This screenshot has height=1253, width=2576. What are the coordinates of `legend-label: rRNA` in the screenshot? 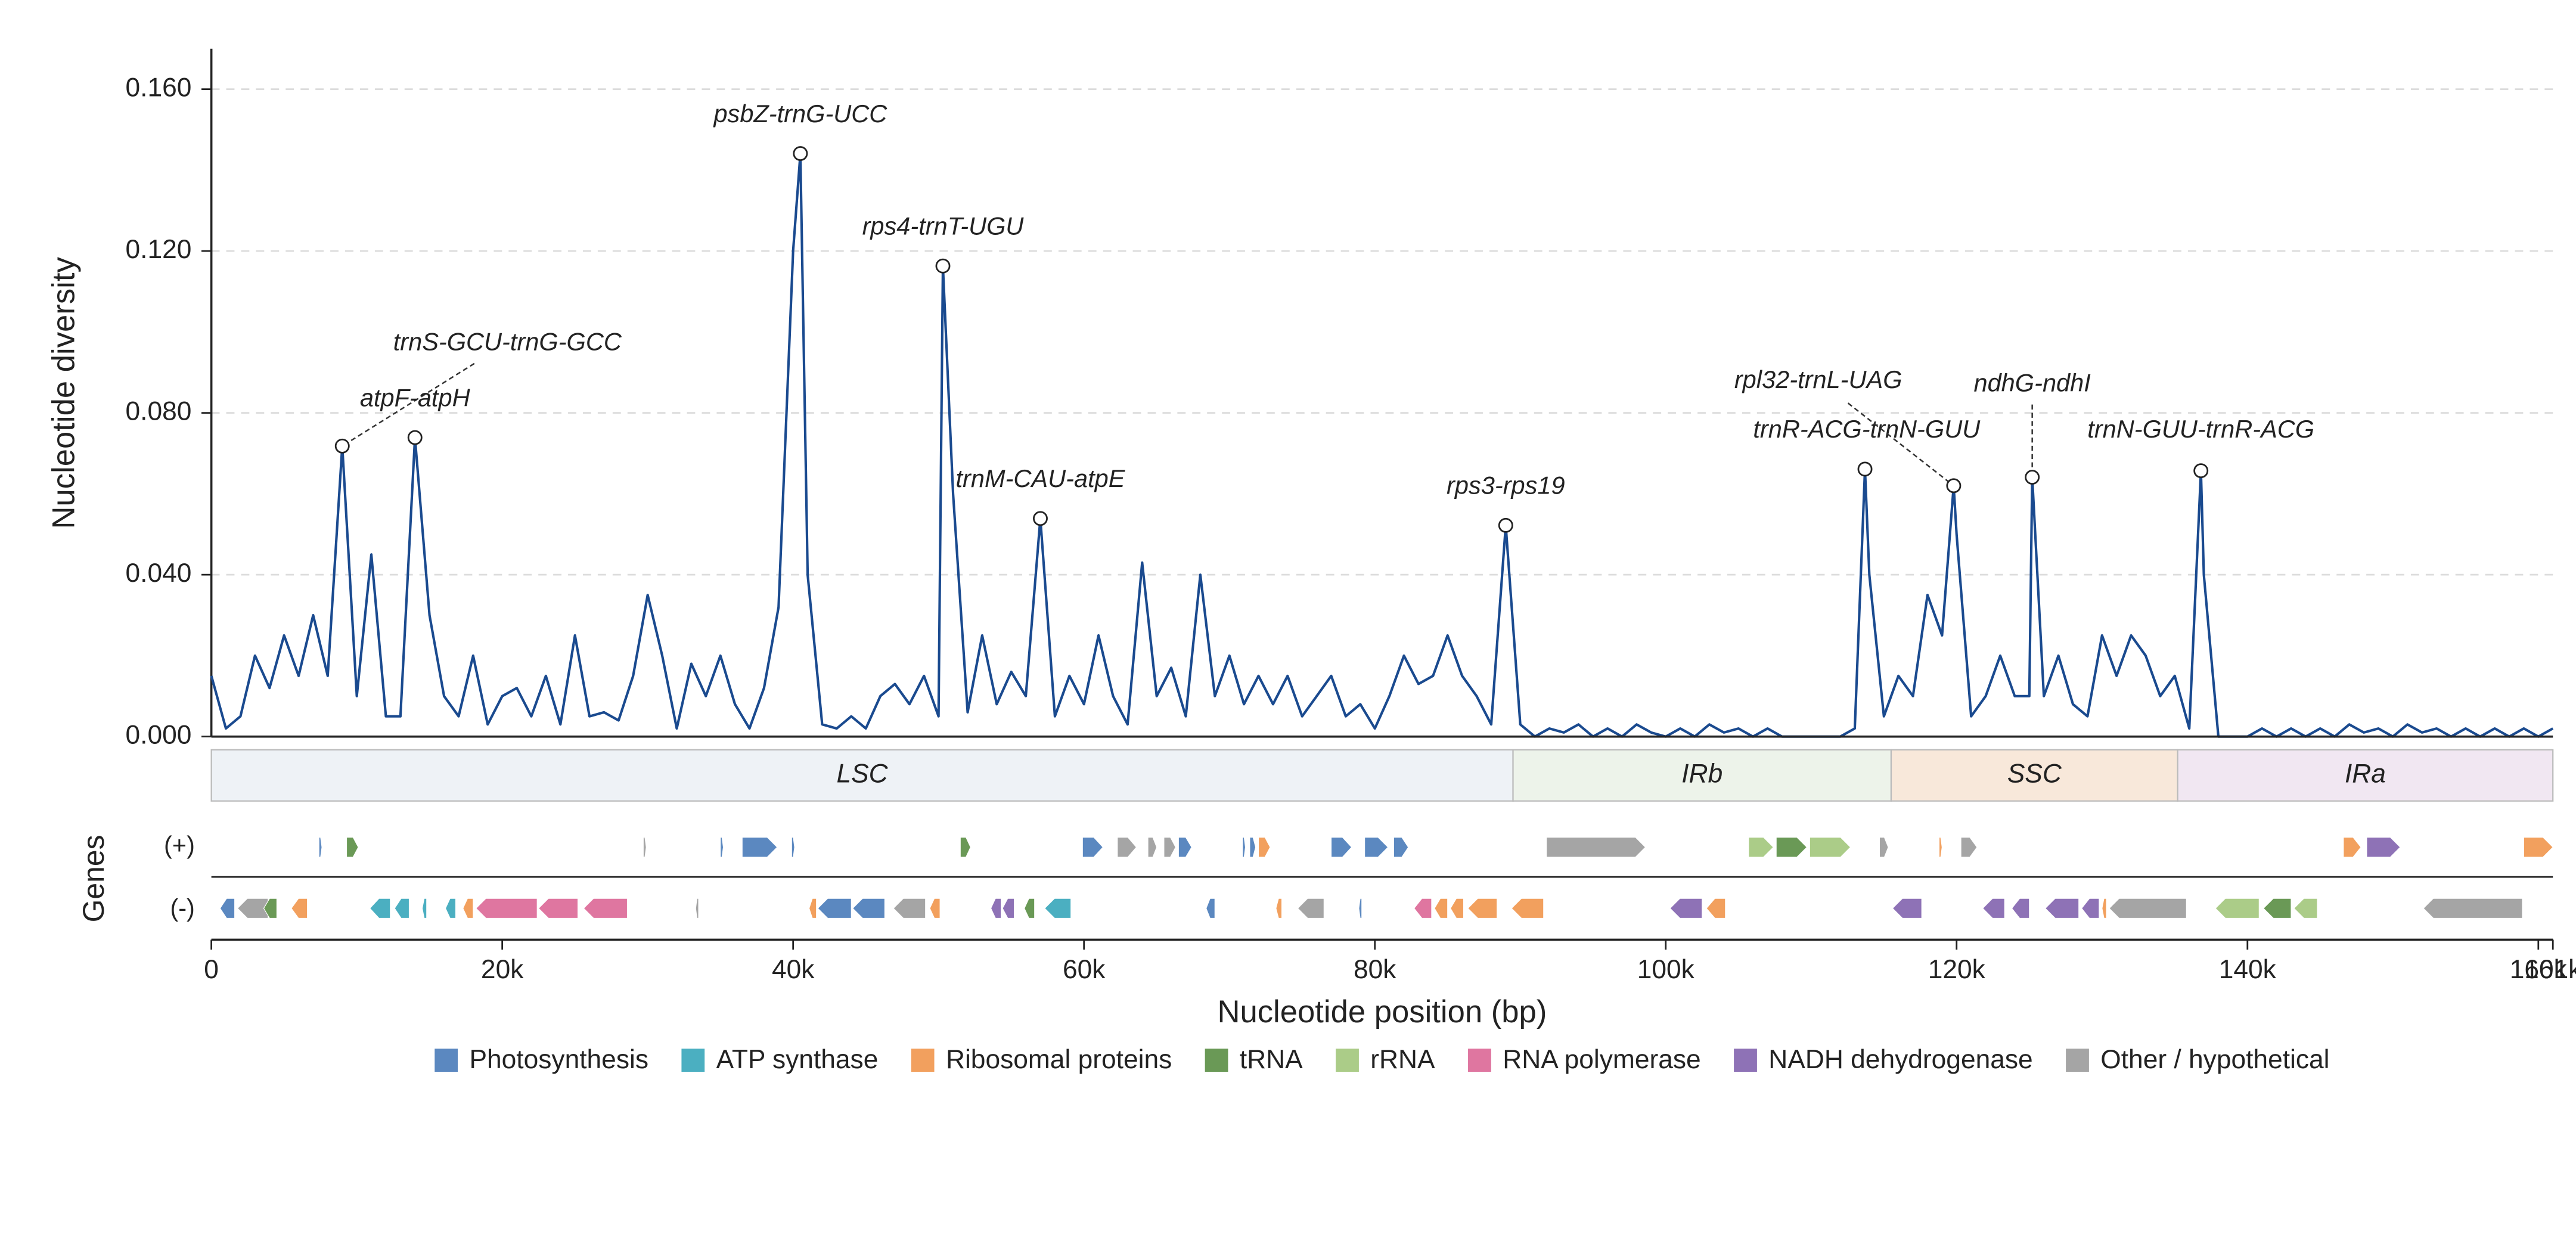 It's located at (1403, 1059).